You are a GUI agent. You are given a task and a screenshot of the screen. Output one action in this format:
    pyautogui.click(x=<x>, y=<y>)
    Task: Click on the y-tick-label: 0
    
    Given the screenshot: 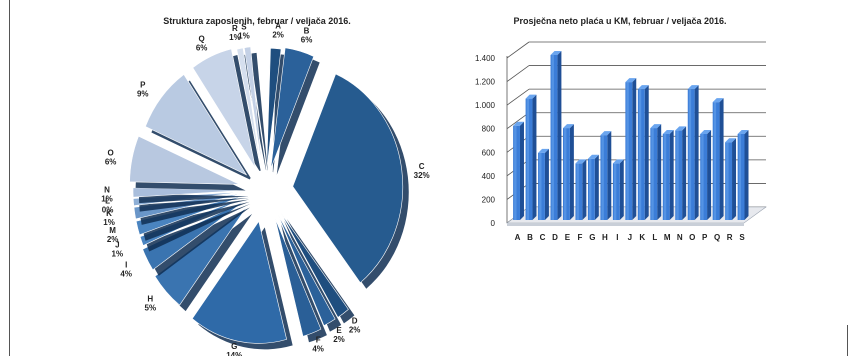 What is the action you would take?
    pyautogui.click(x=493, y=223)
    